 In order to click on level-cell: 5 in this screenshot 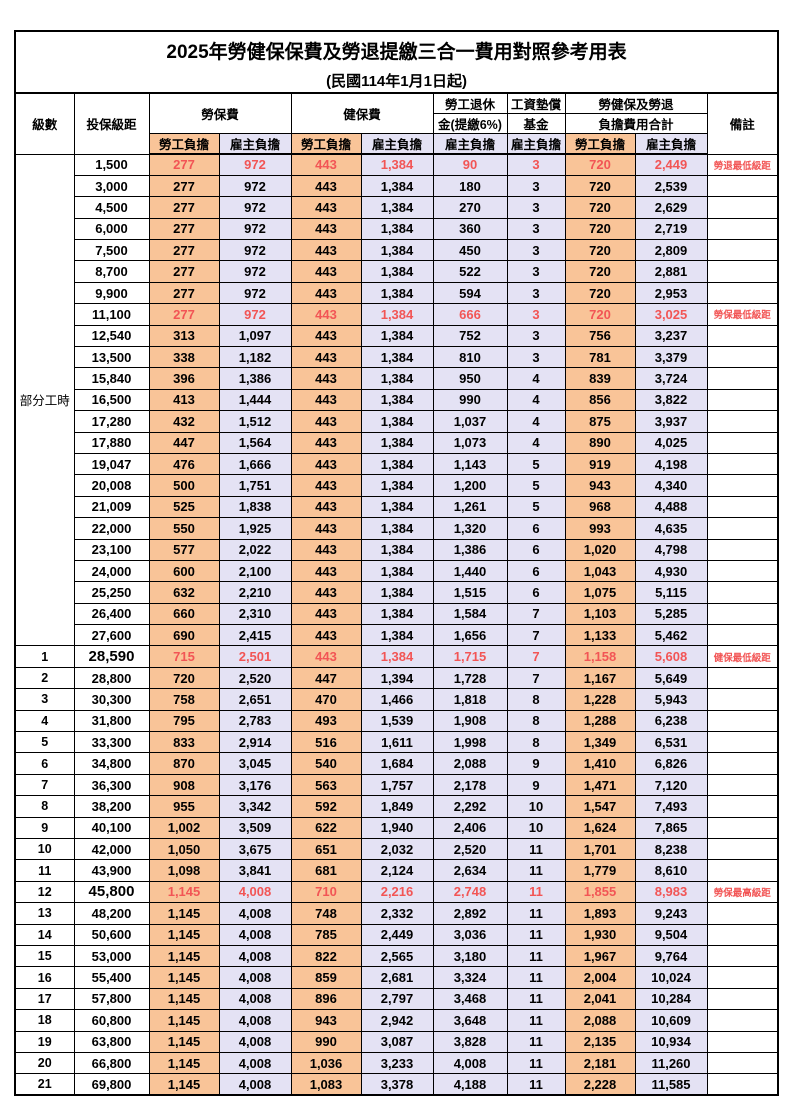, I will do `click(44, 742)`.